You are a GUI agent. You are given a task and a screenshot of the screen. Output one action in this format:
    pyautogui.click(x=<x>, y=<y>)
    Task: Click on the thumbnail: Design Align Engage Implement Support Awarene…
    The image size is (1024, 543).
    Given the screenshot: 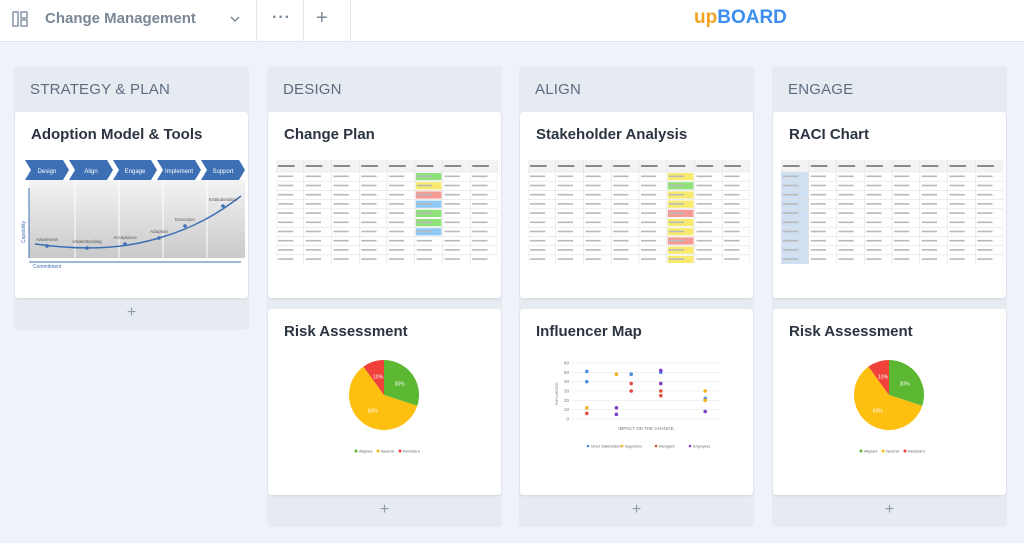 What is the action you would take?
    pyautogui.click(x=133, y=215)
    